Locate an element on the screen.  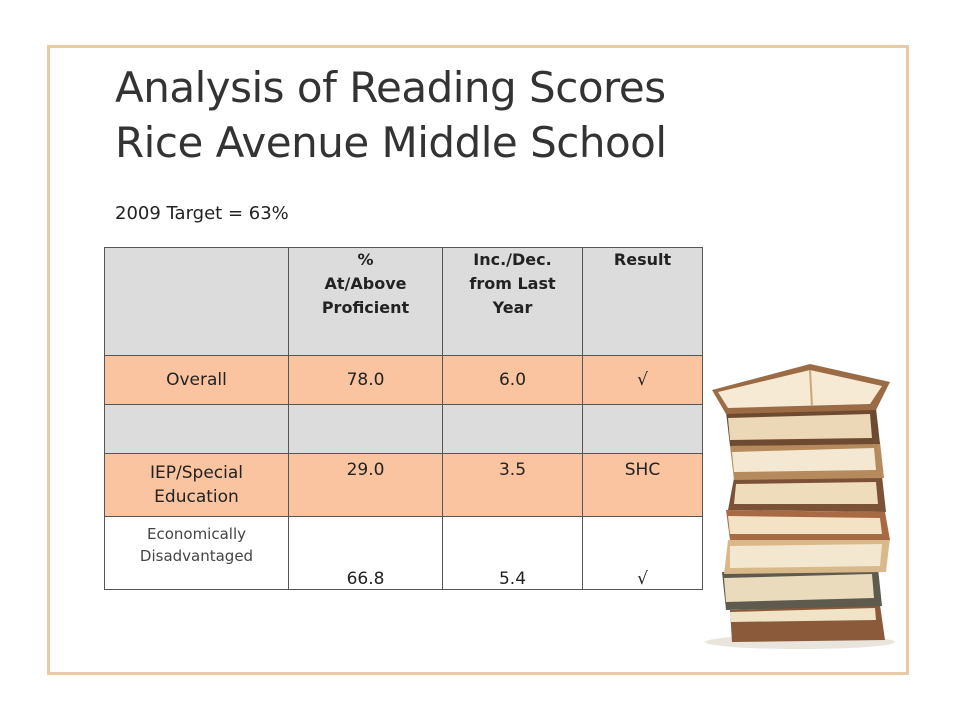
header-line: Proficient is located at coordinates (365, 307).